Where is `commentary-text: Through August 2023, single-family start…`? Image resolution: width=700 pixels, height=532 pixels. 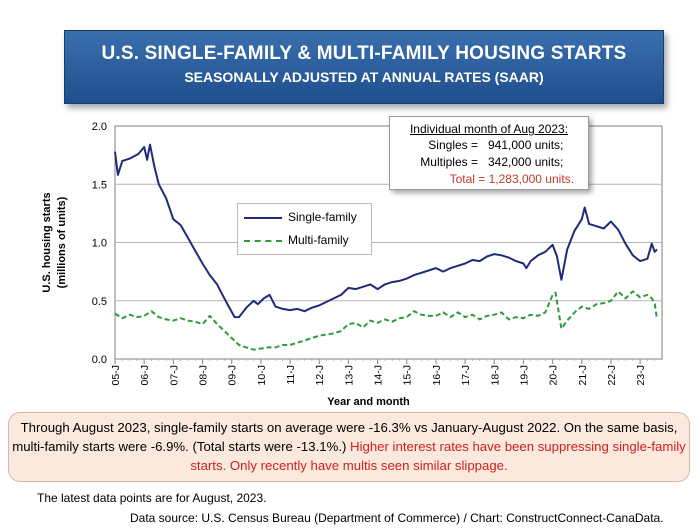
commentary-text: Through August 2023, single-family start… is located at coordinates (345, 437).